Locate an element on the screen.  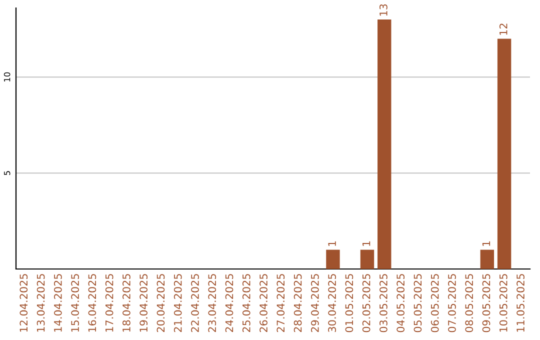
x-tick-label: 29.04.2025 is located at coordinates (314, 303).